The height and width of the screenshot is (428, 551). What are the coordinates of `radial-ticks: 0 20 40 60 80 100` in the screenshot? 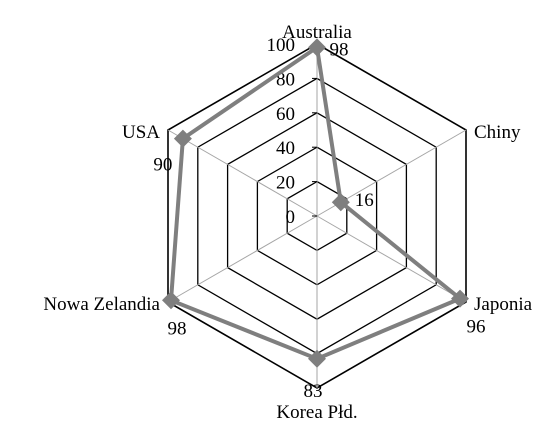 It's located at (292, 131).